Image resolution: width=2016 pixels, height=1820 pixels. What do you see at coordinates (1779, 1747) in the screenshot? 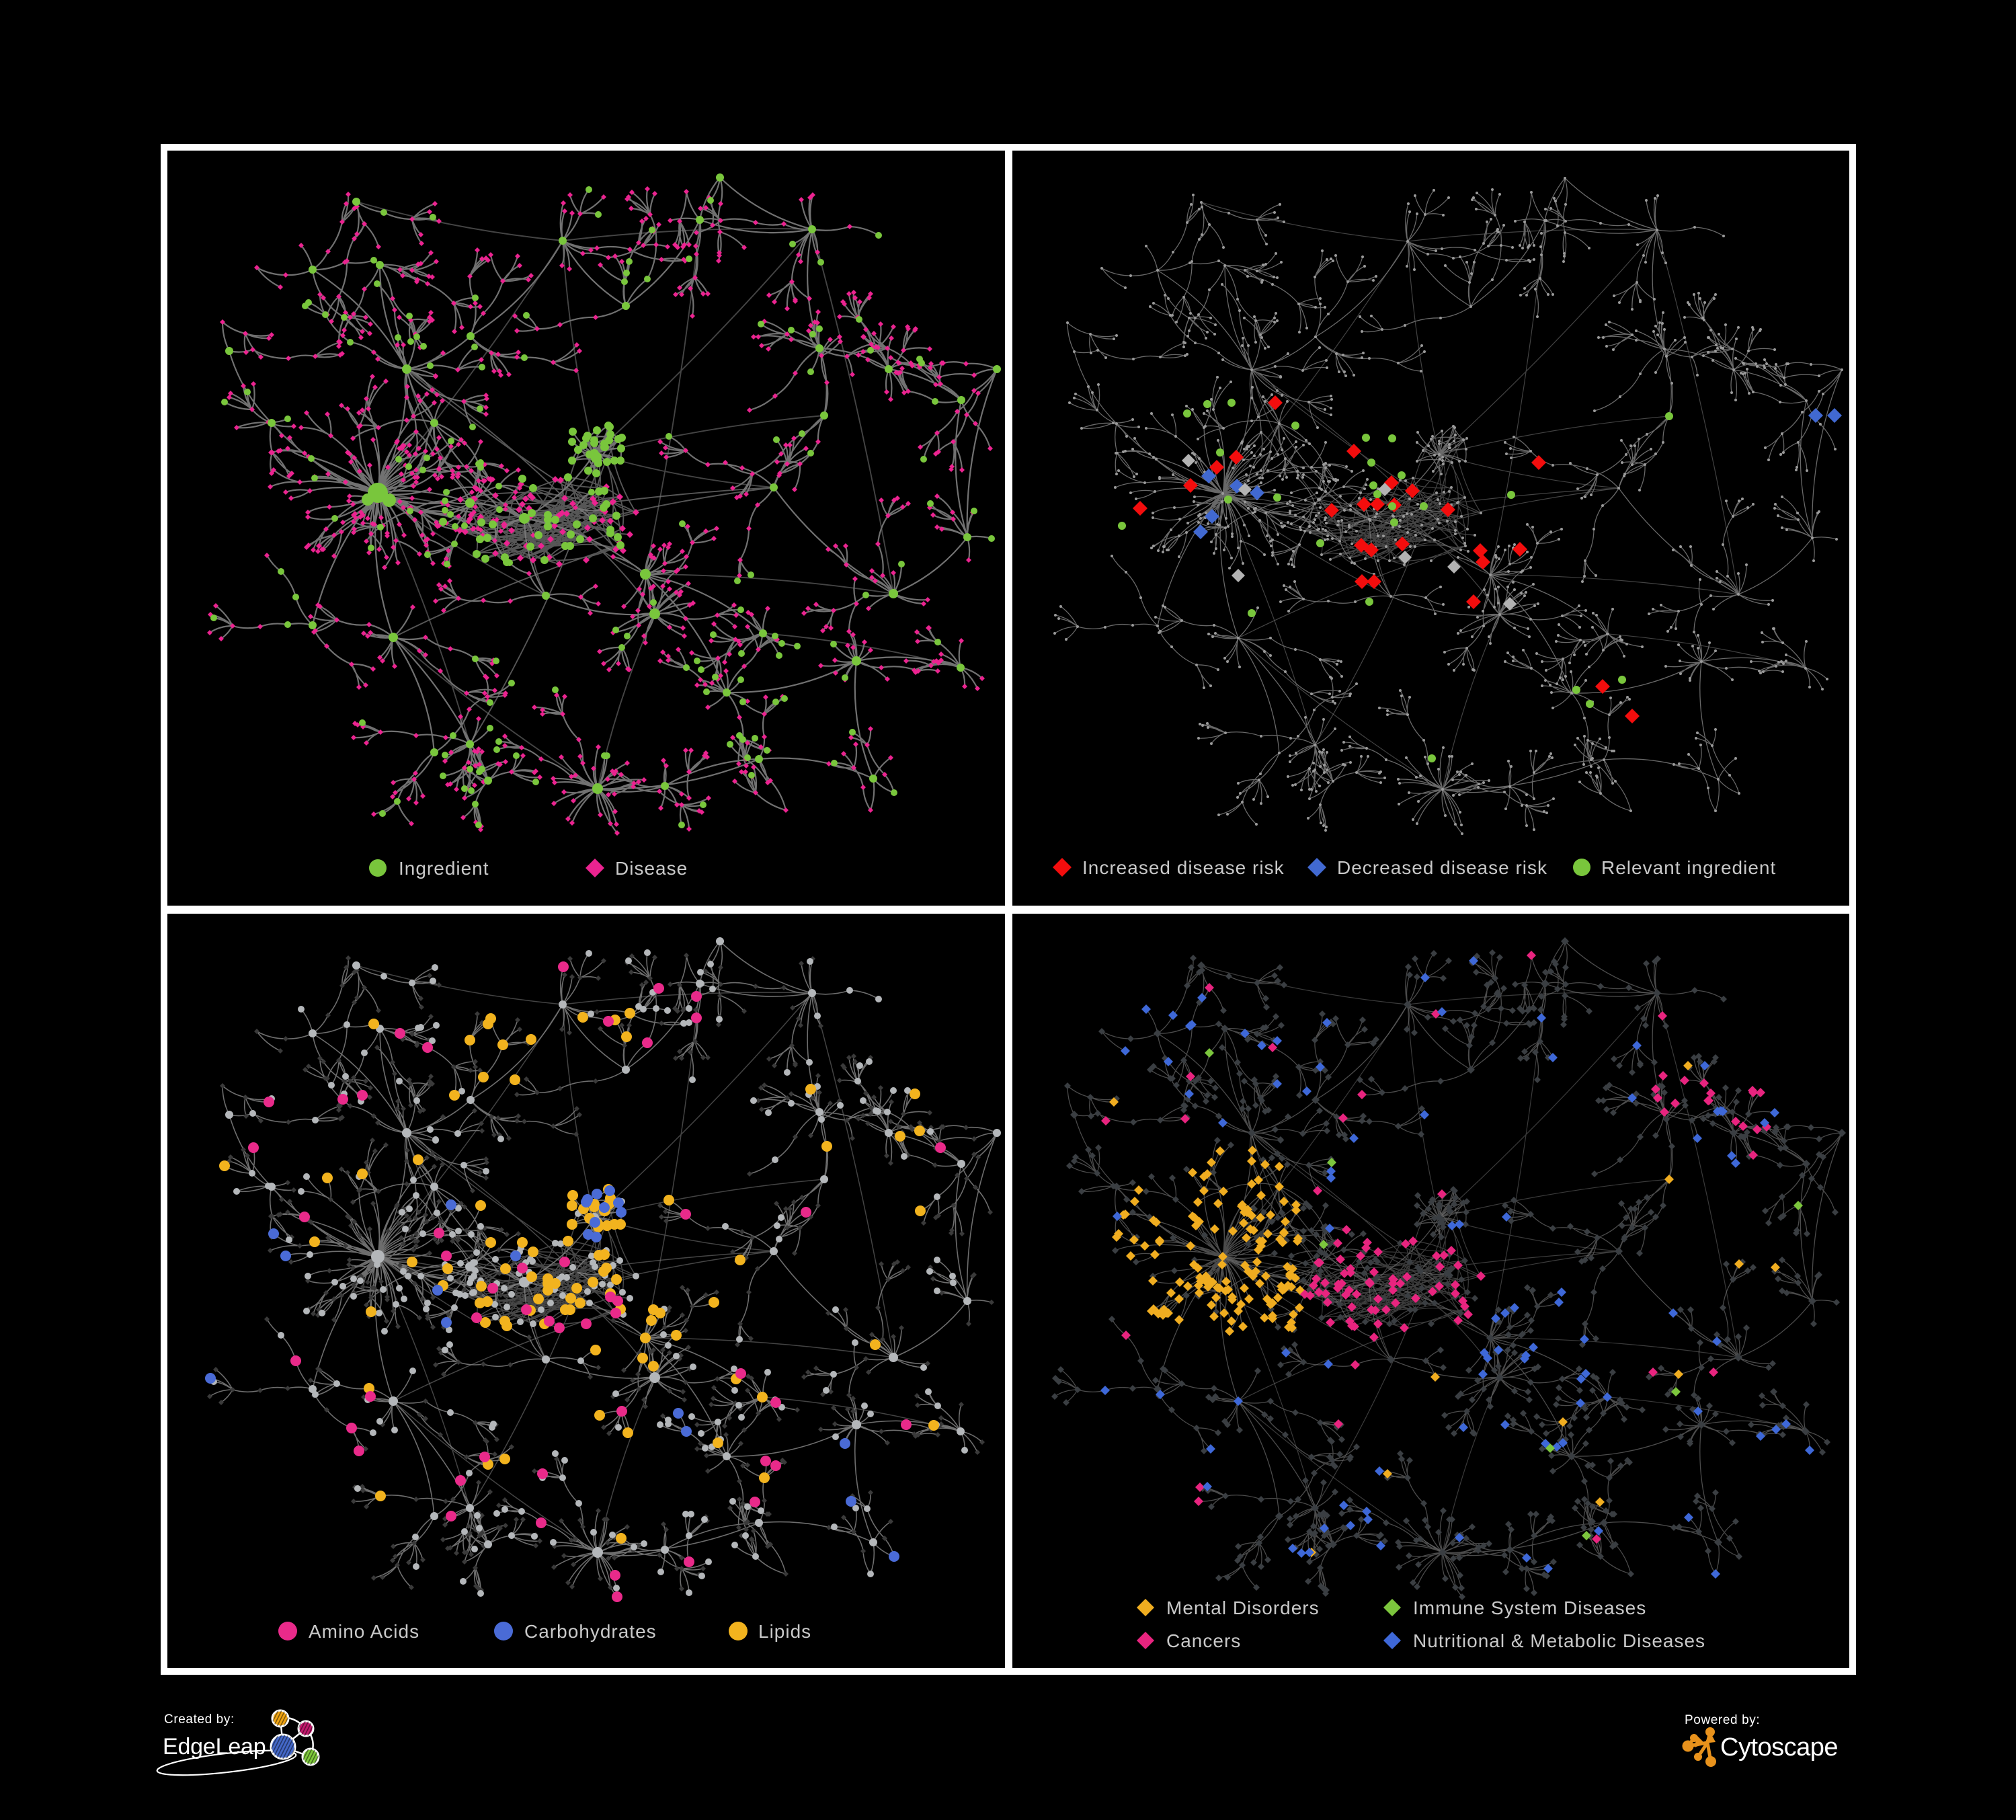
I see `svg-text: Cytoscape` at bounding box center [1779, 1747].